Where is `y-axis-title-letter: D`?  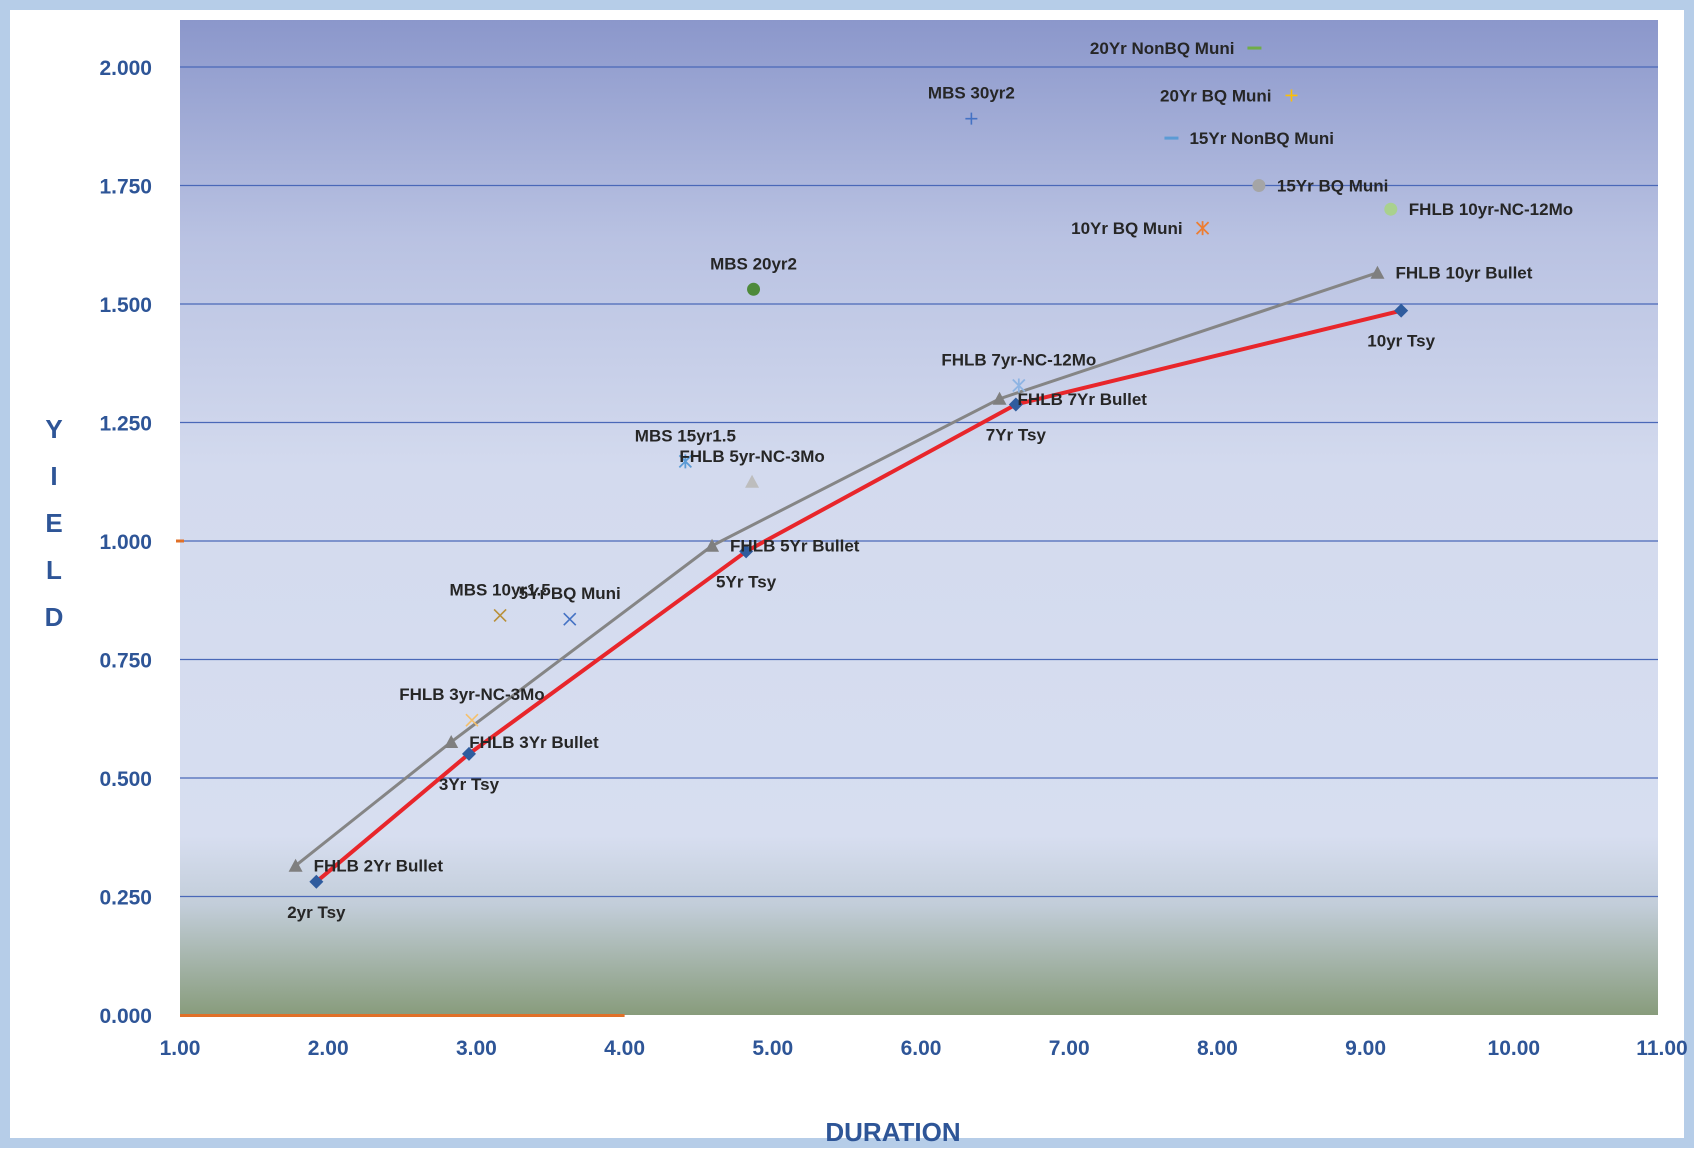 y-axis-title-letter: D is located at coordinates (54, 617).